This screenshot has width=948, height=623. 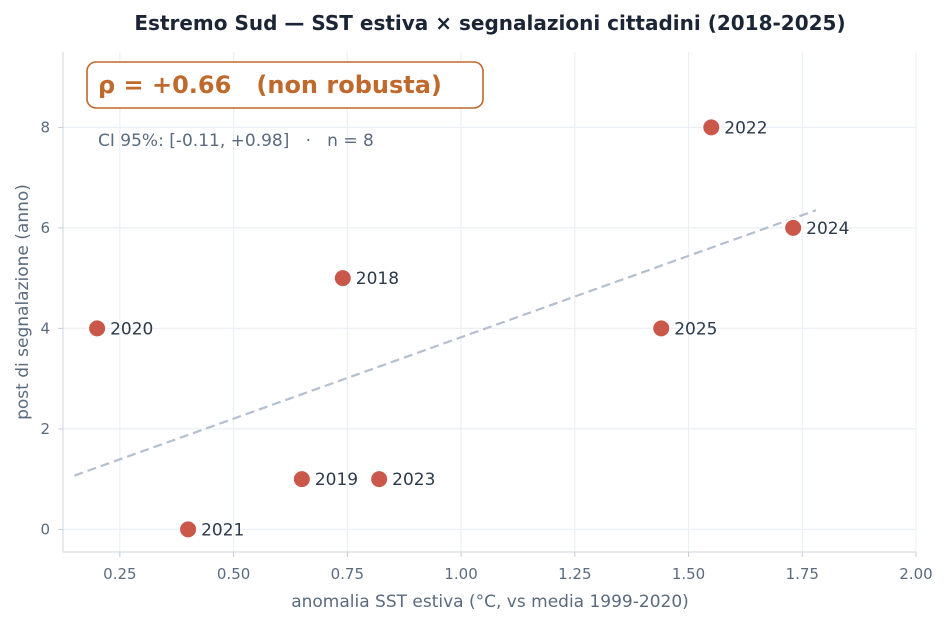 What do you see at coordinates (413, 480) in the screenshot?
I see `data-point-label: 2023` at bounding box center [413, 480].